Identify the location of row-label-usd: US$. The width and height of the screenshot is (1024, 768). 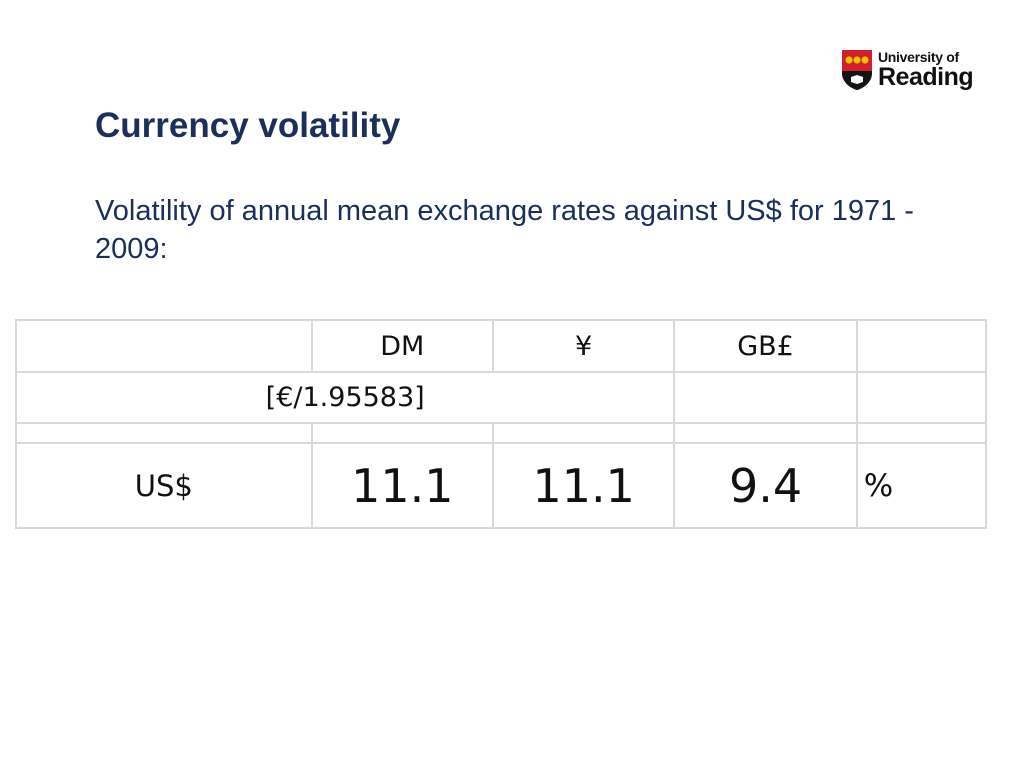
(164, 485).